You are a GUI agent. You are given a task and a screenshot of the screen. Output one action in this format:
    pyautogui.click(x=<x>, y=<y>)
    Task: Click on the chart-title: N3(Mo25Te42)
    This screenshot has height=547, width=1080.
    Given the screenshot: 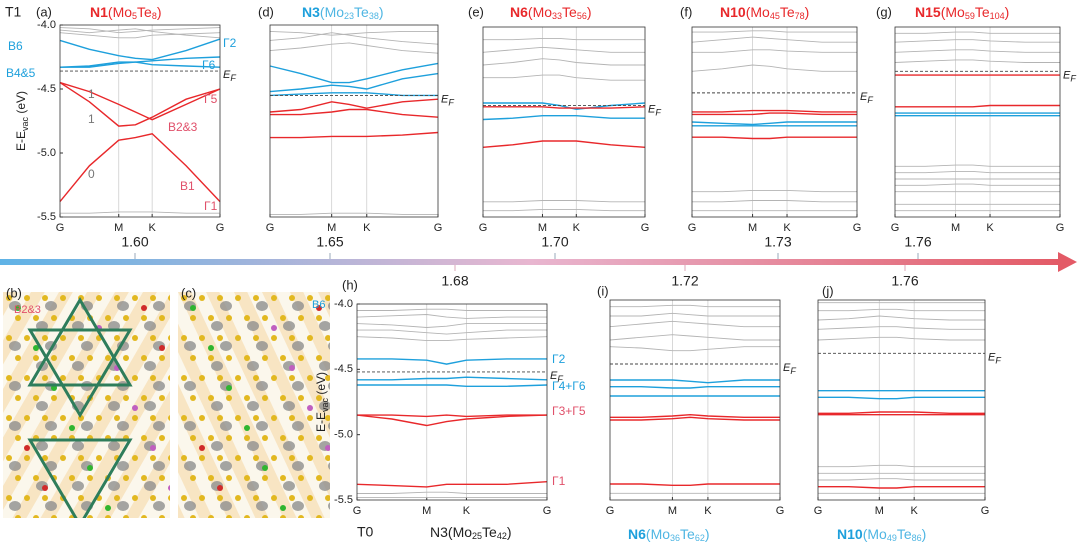 What is the action you would take?
    pyautogui.click(x=471, y=533)
    